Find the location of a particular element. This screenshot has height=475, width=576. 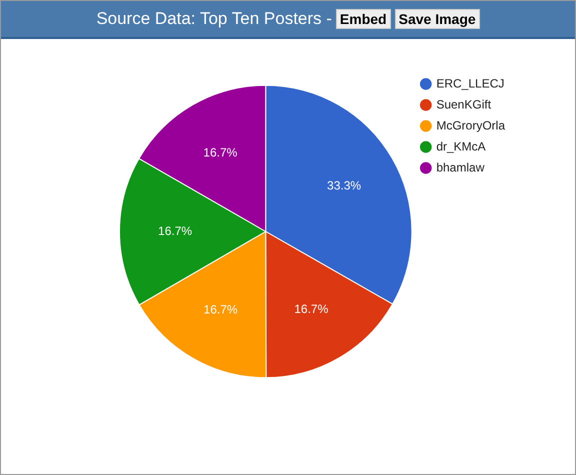

legend-label: SuenKGift is located at coordinates (464, 104).